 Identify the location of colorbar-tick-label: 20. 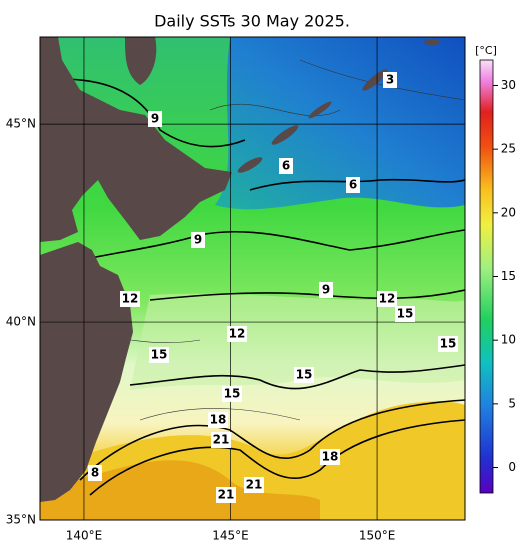
(508, 212).